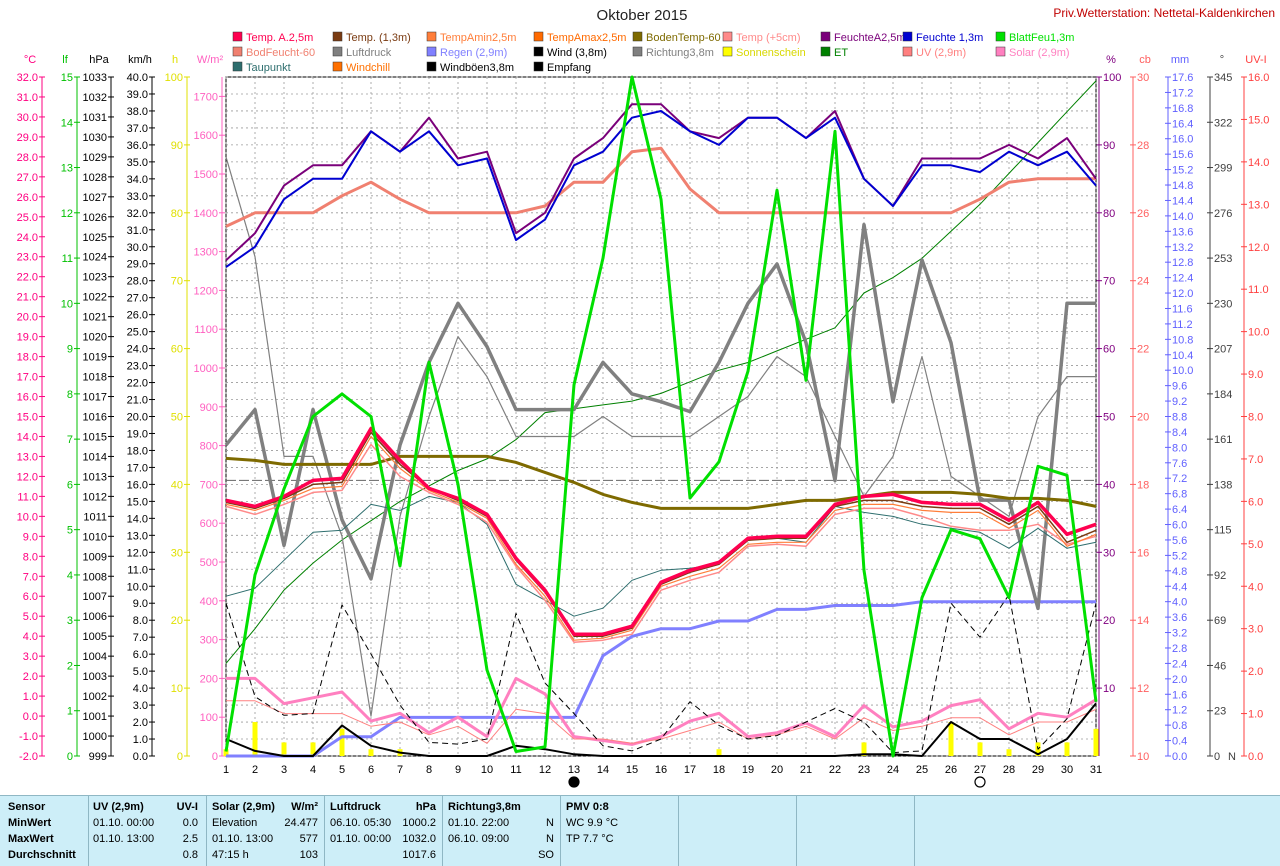 Image resolution: width=1280 pixels, height=866 pixels. I want to click on axis-tick-km-h: 21.0, so click(137, 401).